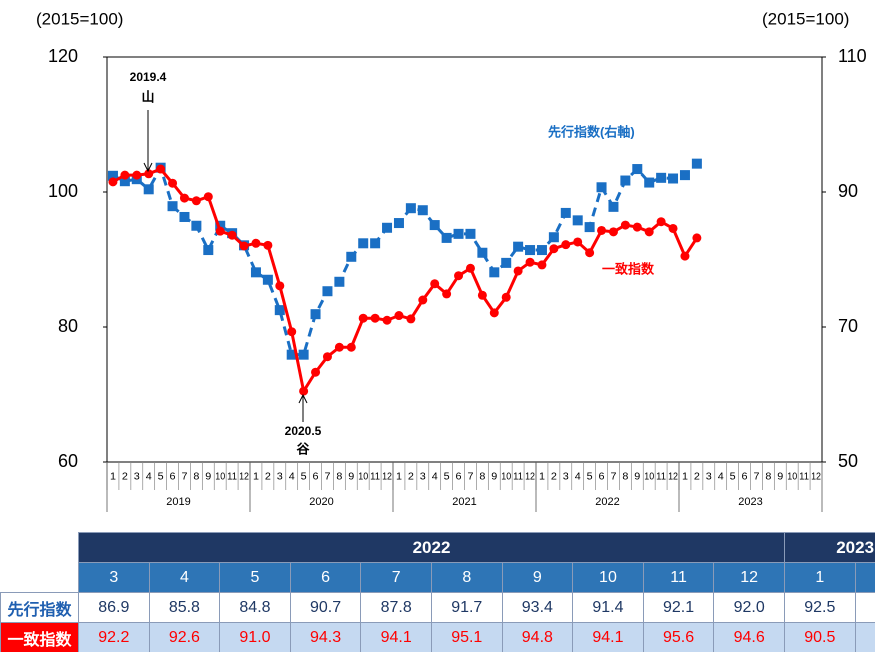 The height and width of the screenshot is (652, 875). What do you see at coordinates (39, 607) in the screenshot?
I see `row-label: 先行指数` at bounding box center [39, 607].